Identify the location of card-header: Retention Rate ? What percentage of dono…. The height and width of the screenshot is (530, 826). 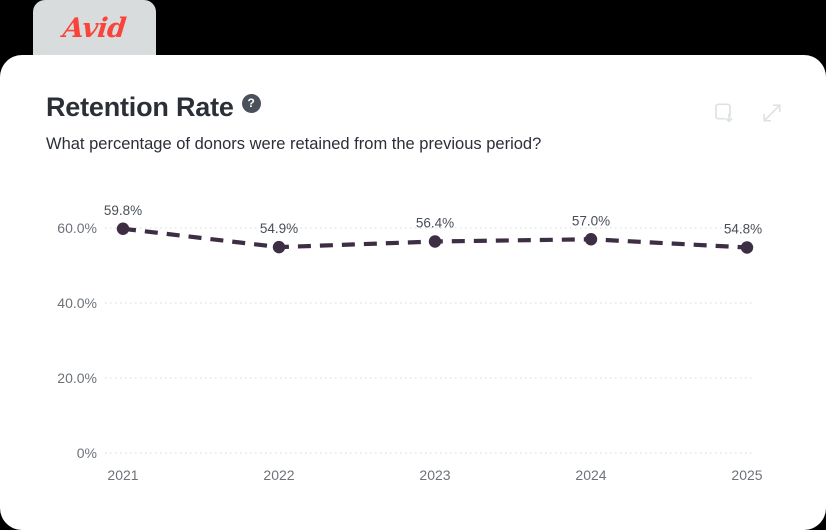
(413, 123).